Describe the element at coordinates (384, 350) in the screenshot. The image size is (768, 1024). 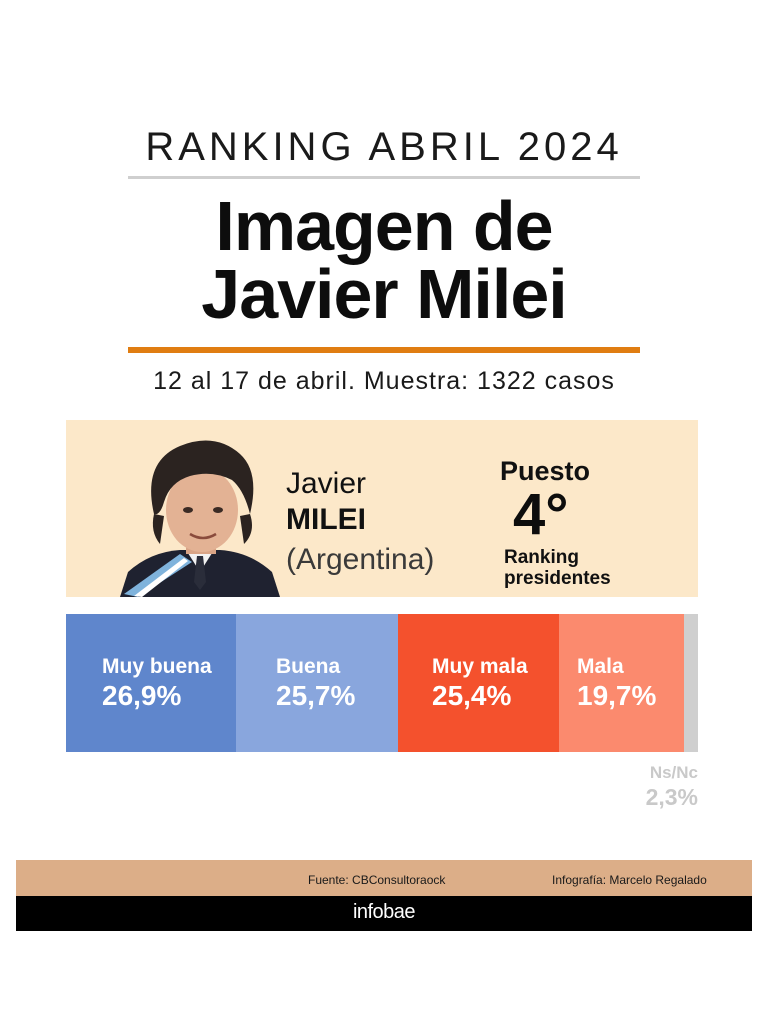
I see `divider-orange` at that location.